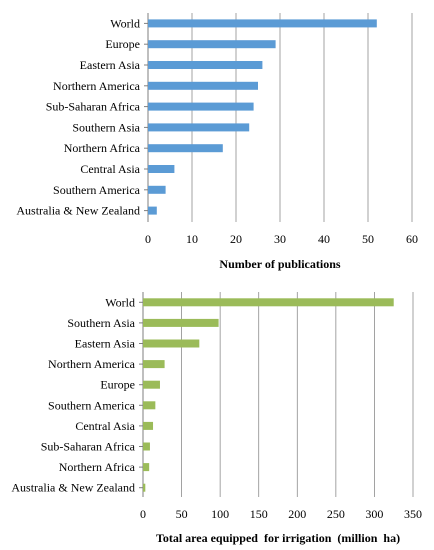  What do you see at coordinates (324, 239) in the screenshot?
I see `x-tick-label: 40` at bounding box center [324, 239].